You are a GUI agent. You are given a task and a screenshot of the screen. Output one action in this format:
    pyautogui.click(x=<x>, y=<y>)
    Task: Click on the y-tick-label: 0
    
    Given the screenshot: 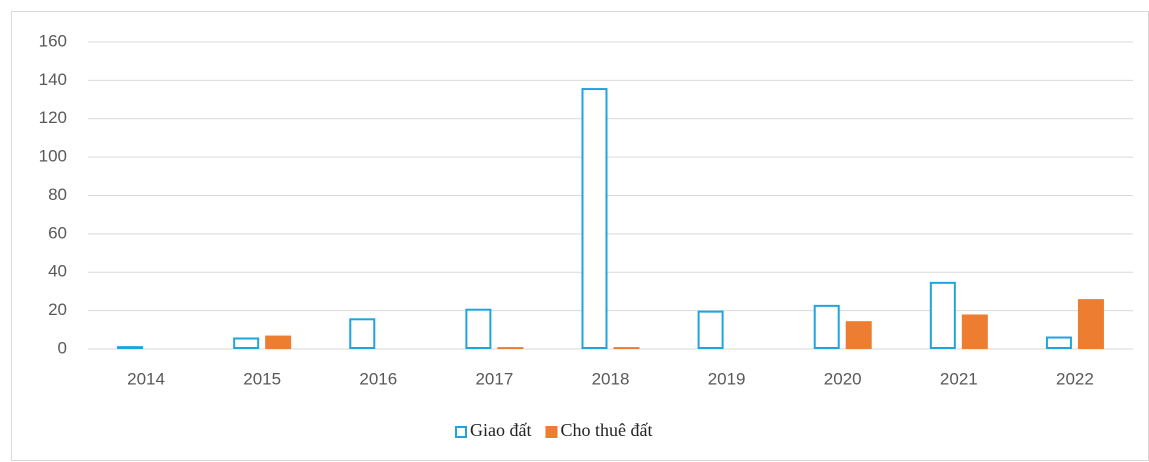 What is the action you would take?
    pyautogui.click(x=62, y=347)
    